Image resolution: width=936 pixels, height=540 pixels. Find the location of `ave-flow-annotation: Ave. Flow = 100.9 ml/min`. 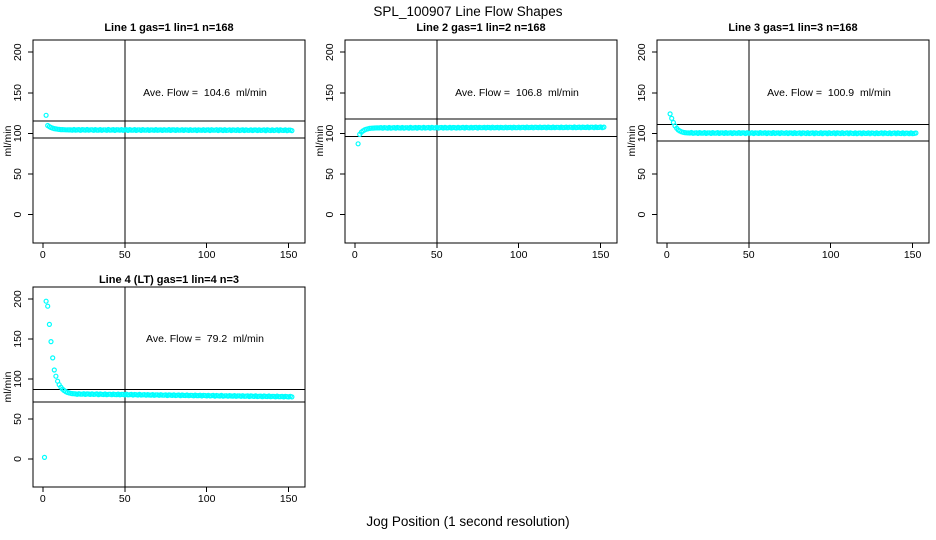

ave-flow-annotation: Ave. Flow = 100.9 ml/min is located at coordinates (829, 93).